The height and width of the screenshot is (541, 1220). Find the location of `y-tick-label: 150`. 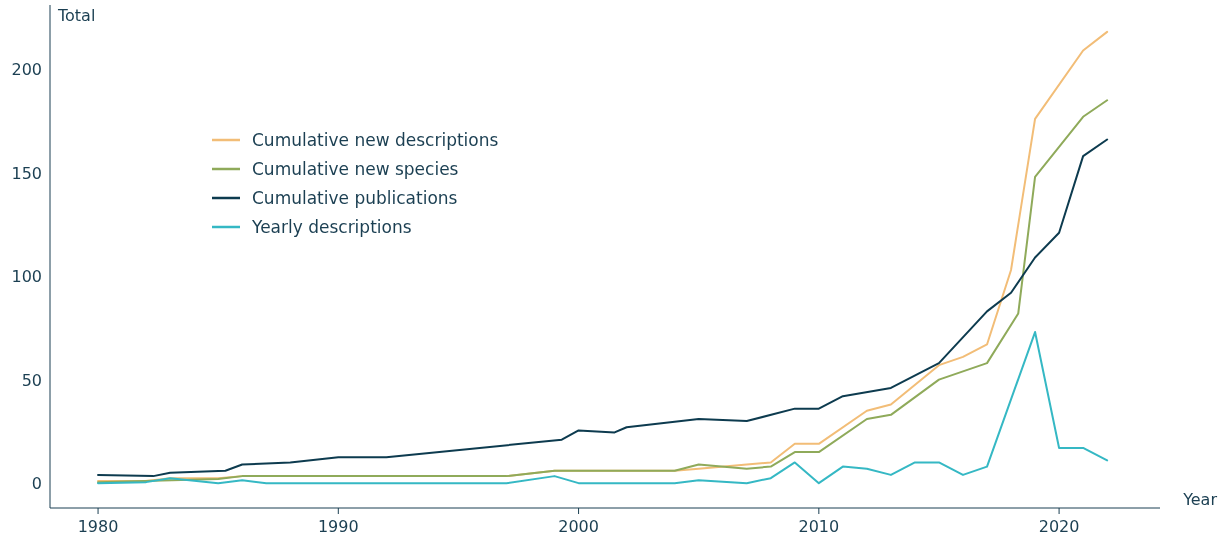

y-tick-label: 150 is located at coordinates (26, 173).